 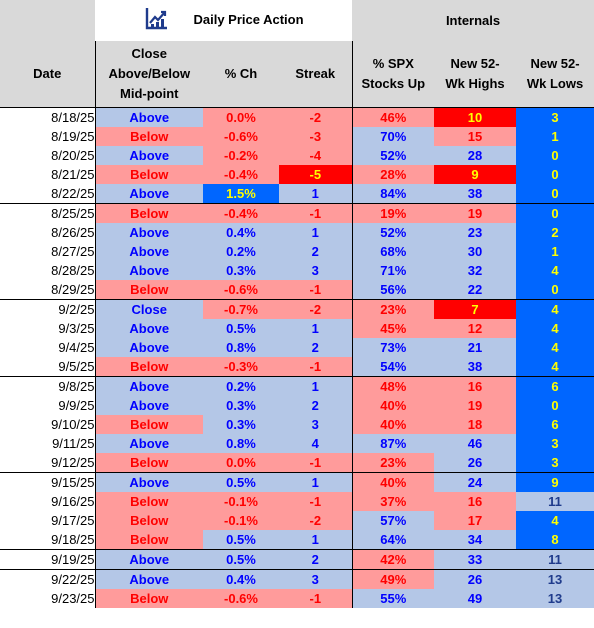 What do you see at coordinates (555, 213) in the screenshot?
I see `new-lows-cell: 0` at bounding box center [555, 213].